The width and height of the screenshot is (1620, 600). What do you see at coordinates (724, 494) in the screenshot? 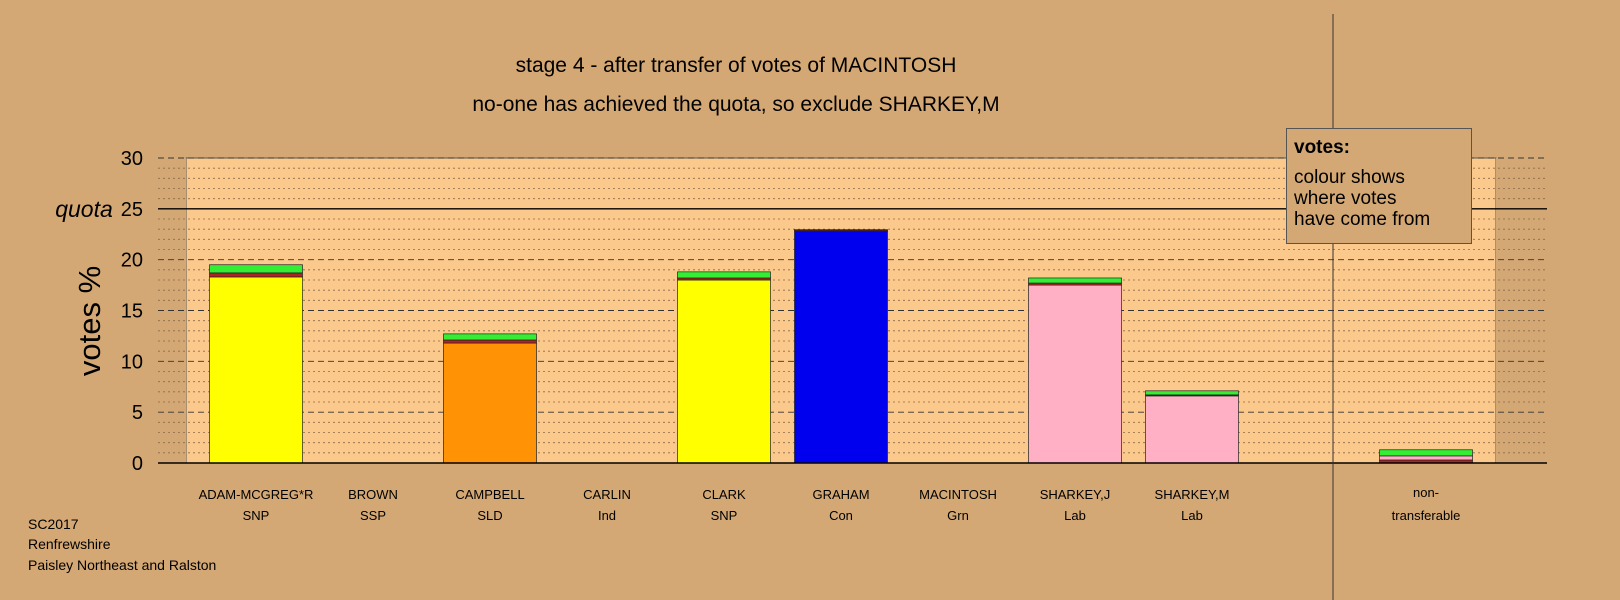
I see `category-label: CLARK` at bounding box center [724, 494].